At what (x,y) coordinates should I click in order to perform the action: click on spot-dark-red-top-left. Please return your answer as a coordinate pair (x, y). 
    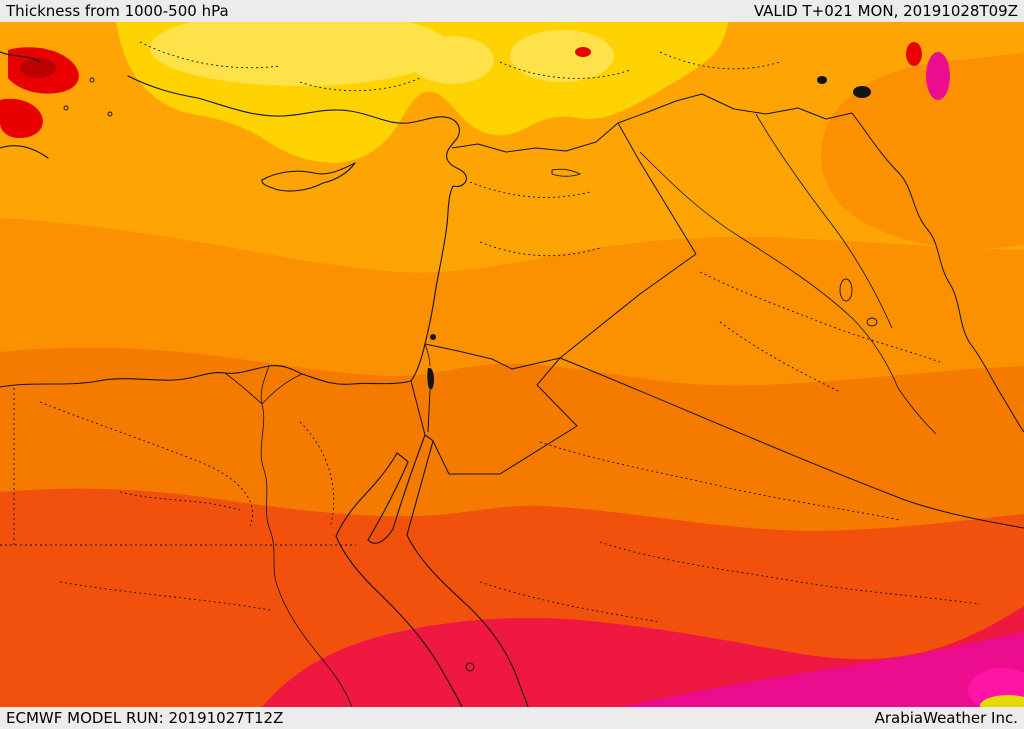
    Looking at the image, I should click on (38, 68).